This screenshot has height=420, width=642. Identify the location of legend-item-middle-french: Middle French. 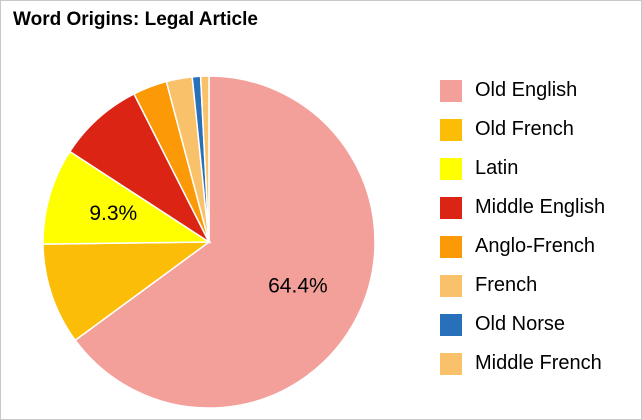
(522, 363).